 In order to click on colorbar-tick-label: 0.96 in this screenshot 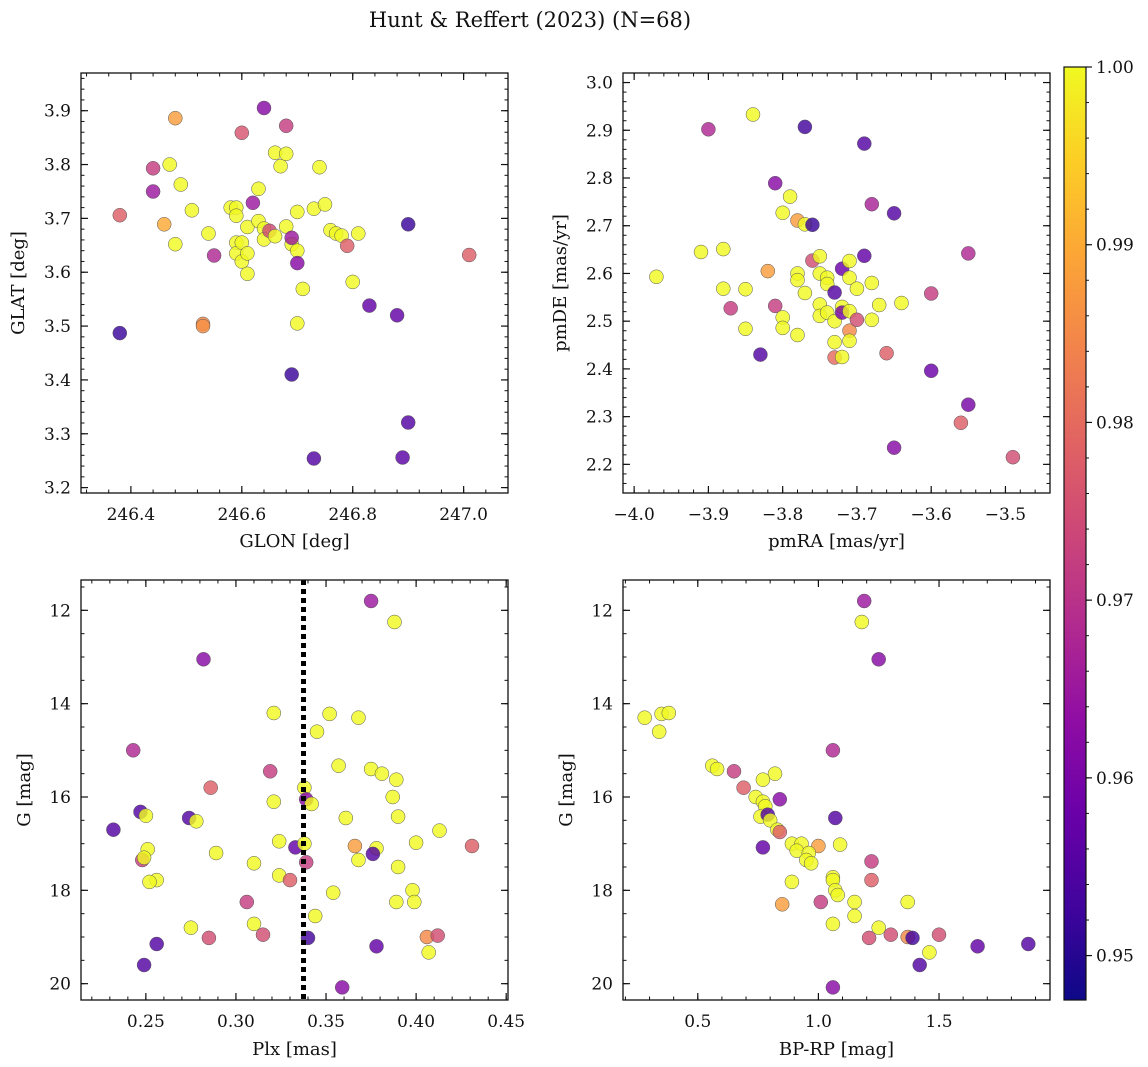, I will do `click(1115, 779)`.